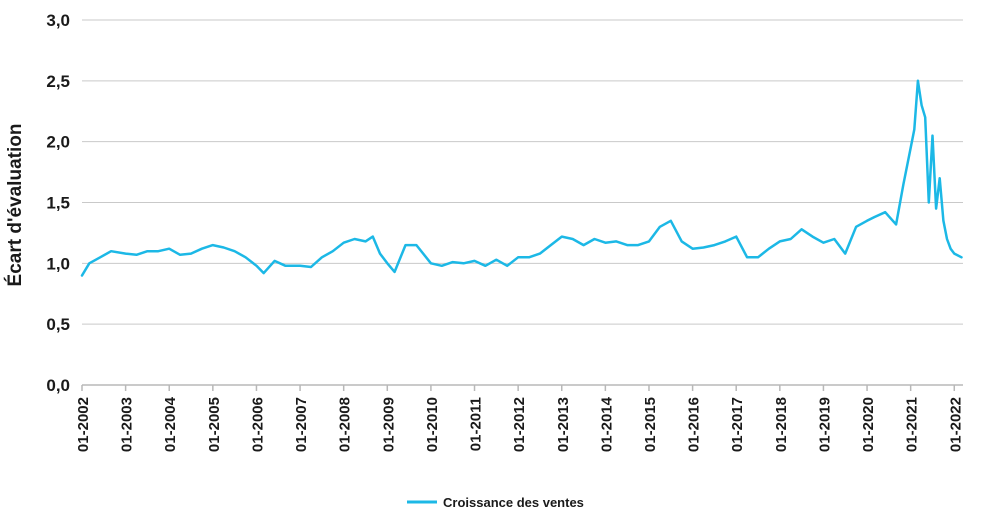 Image resolution: width=1000 pixels, height=530 pixels. What do you see at coordinates (58, 20) in the screenshot?
I see `y-tick-label: 3,0` at bounding box center [58, 20].